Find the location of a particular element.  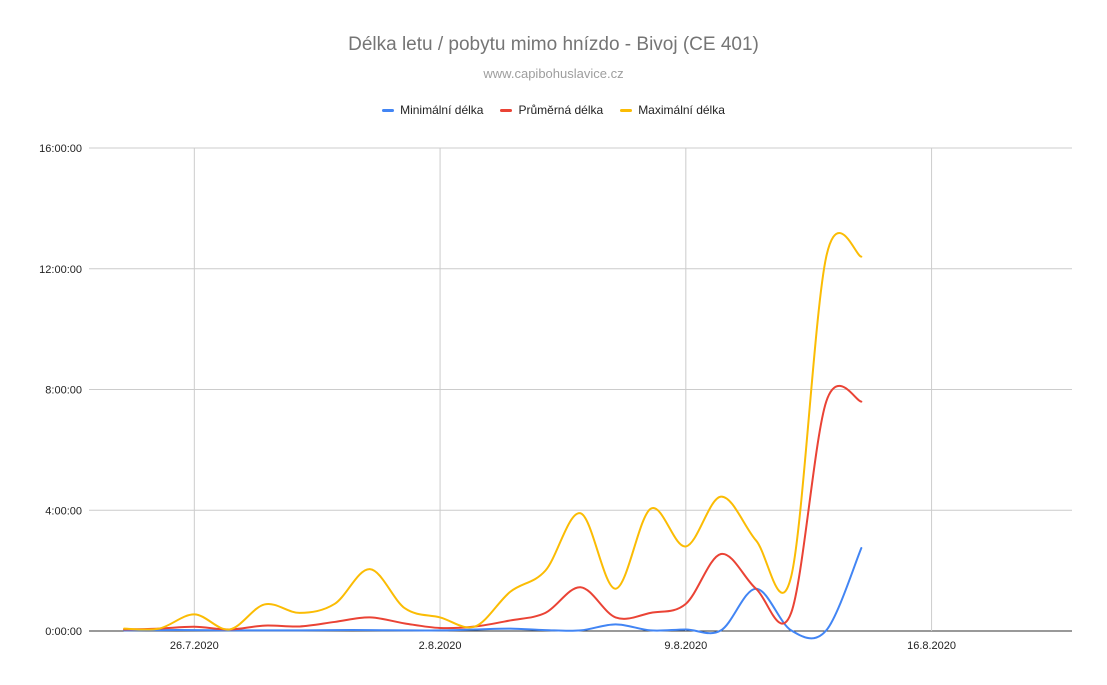

series-line-min is located at coordinates (493, 593).